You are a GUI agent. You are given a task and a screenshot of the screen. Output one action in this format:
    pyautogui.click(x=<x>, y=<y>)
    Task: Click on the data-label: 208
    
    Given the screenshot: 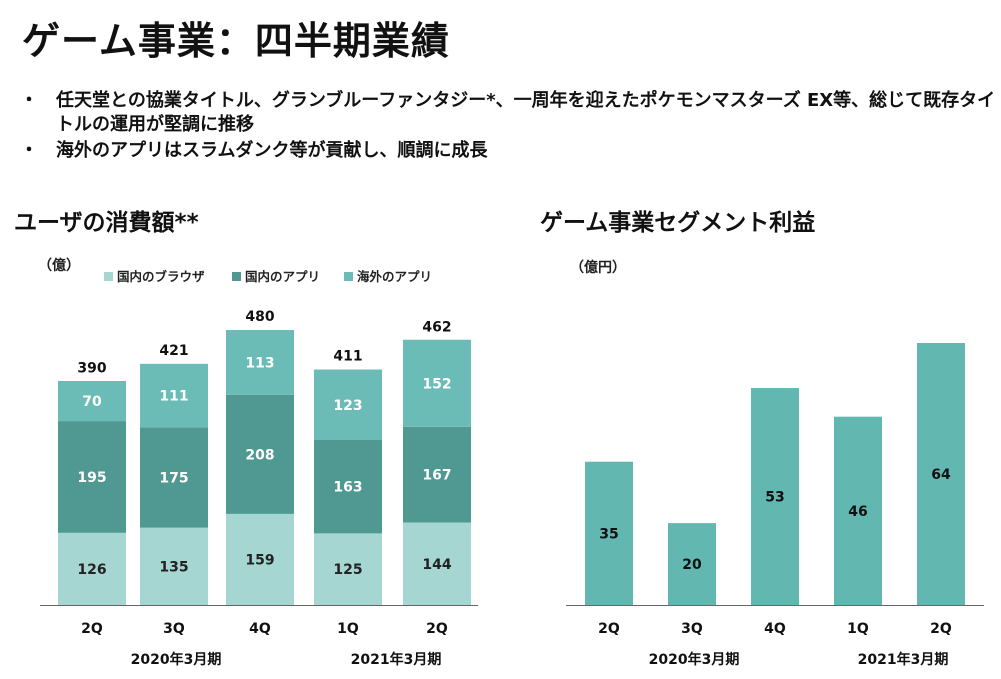 What is the action you would take?
    pyautogui.click(x=259, y=455)
    